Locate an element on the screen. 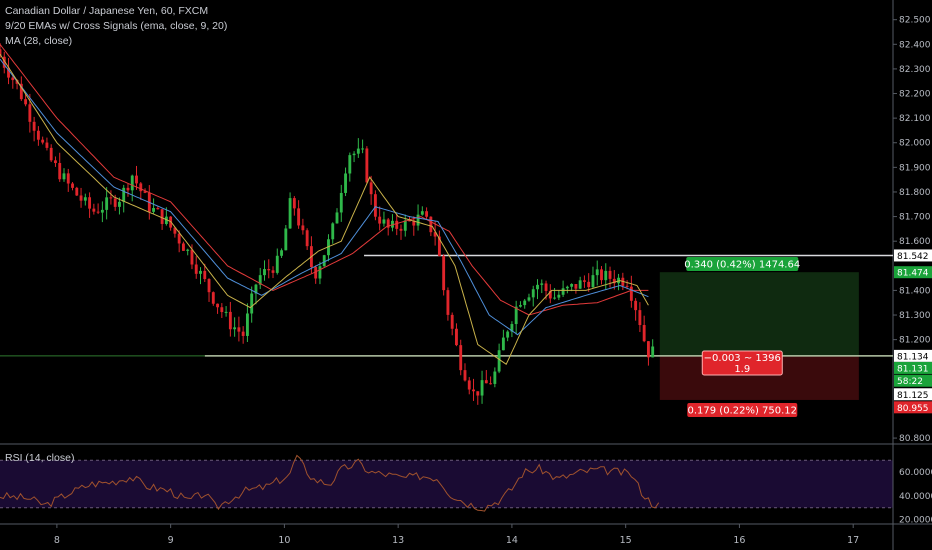  rsi-tick-label: 40.0000 is located at coordinates (915, 497).